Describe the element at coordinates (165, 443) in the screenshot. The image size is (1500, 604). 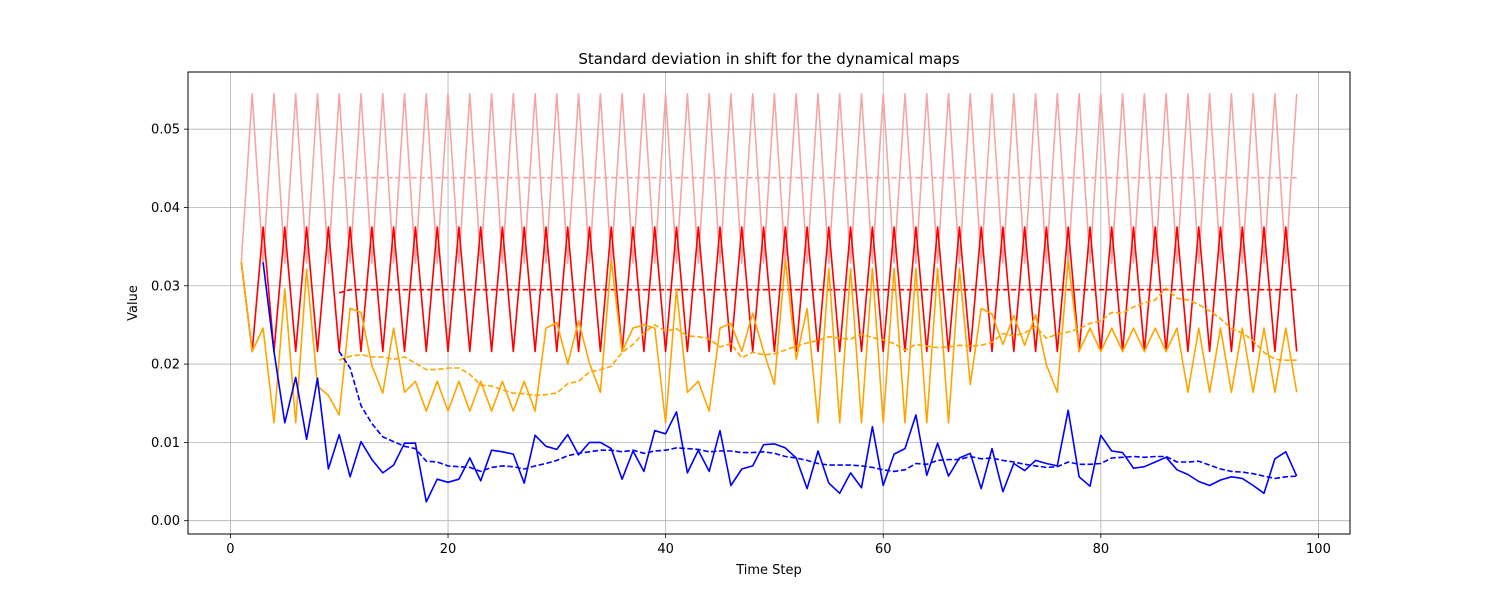
I see `y-tick-label: 0.01` at that location.